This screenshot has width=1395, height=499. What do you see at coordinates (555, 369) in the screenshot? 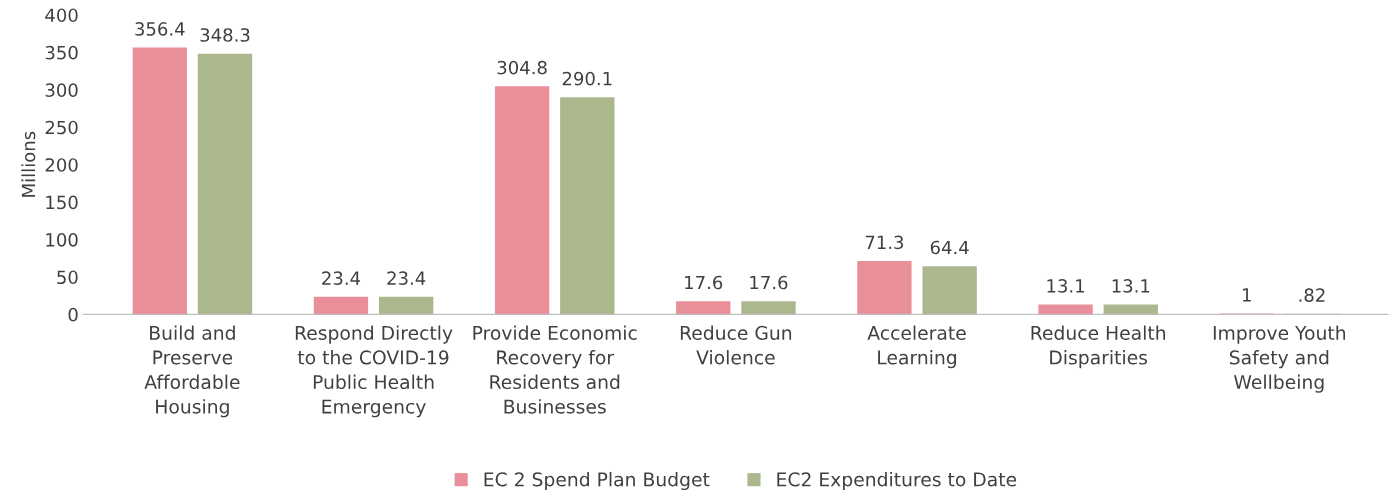
I see `x-tick-label: Provide Economic Recovery for Residents and Businesses` at bounding box center [555, 369].